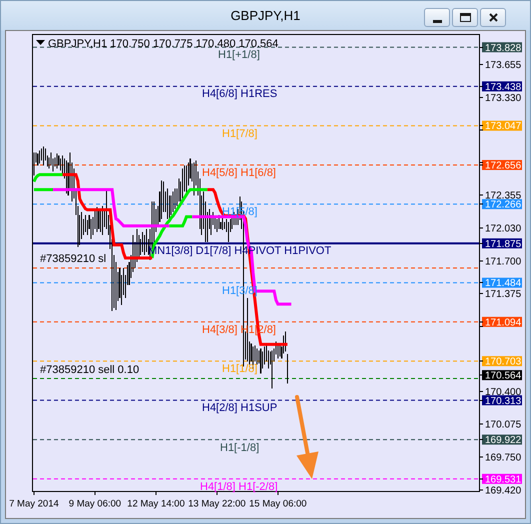 The width and height of the screenshot is (531, 524). What do you see at coordinates (503, 196) in the screenshot?
I see `y-tick-label: 172.355` at bounding box center [503, 196].